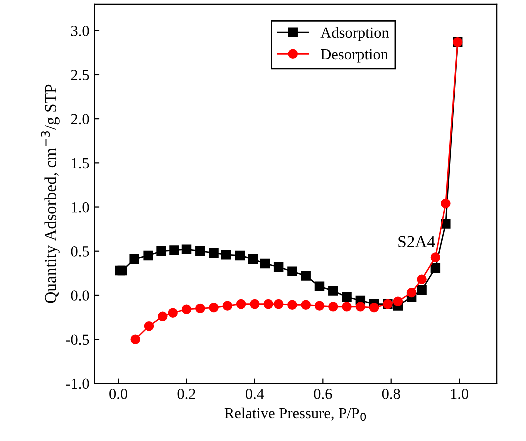  What do you see at coordinates (50, 194) in the screenshot?
I see `y-axis-title: Quantity Adsorbed, cm$^{−3}$/g STP` at bounding box center [50, 194].